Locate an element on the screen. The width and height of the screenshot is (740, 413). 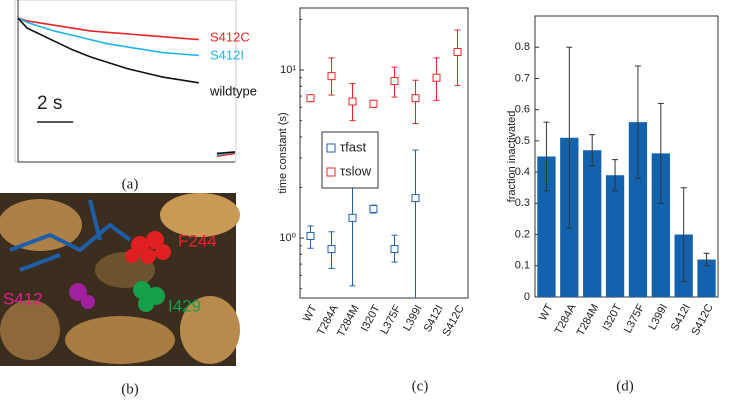
x-tick-label: L399I is located at coordinates (659, 317).